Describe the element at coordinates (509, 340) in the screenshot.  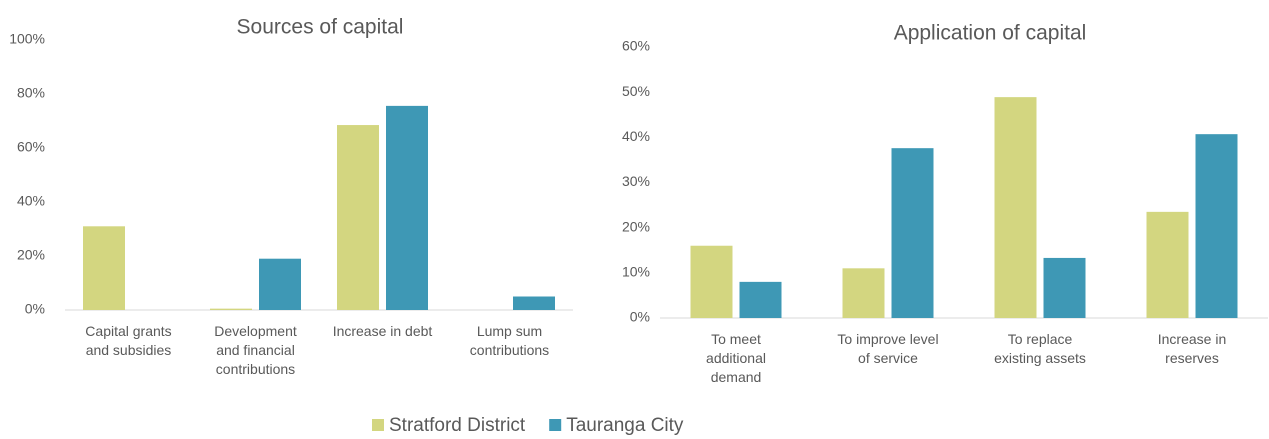
I see `x-tick-label: Lump sum contributions` at that location.